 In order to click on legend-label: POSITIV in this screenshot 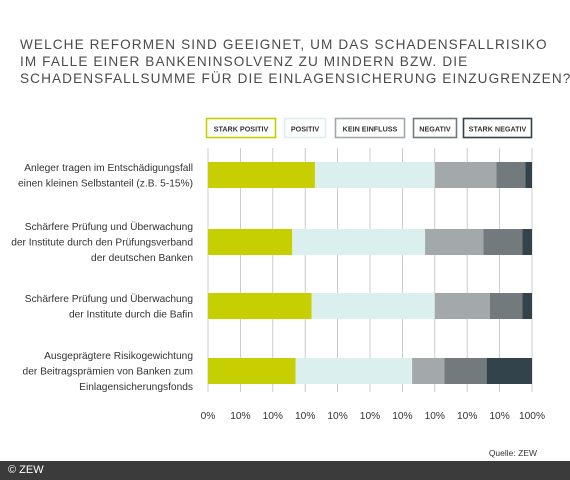, I will do `click(305, 129)`.